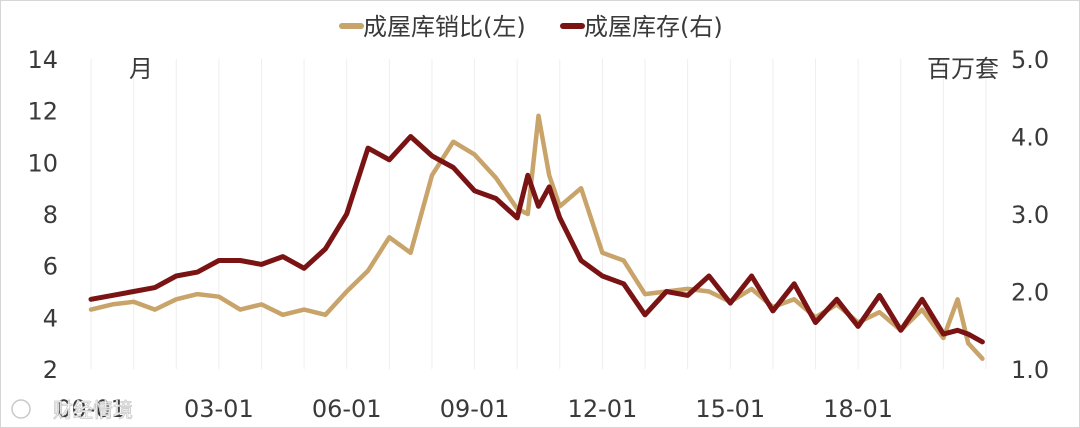 This screenshot has width=1080, height=428. Describe the element at coordinates (42, 163) in the screenshot. I see `left-tick-label: 10` at that location.